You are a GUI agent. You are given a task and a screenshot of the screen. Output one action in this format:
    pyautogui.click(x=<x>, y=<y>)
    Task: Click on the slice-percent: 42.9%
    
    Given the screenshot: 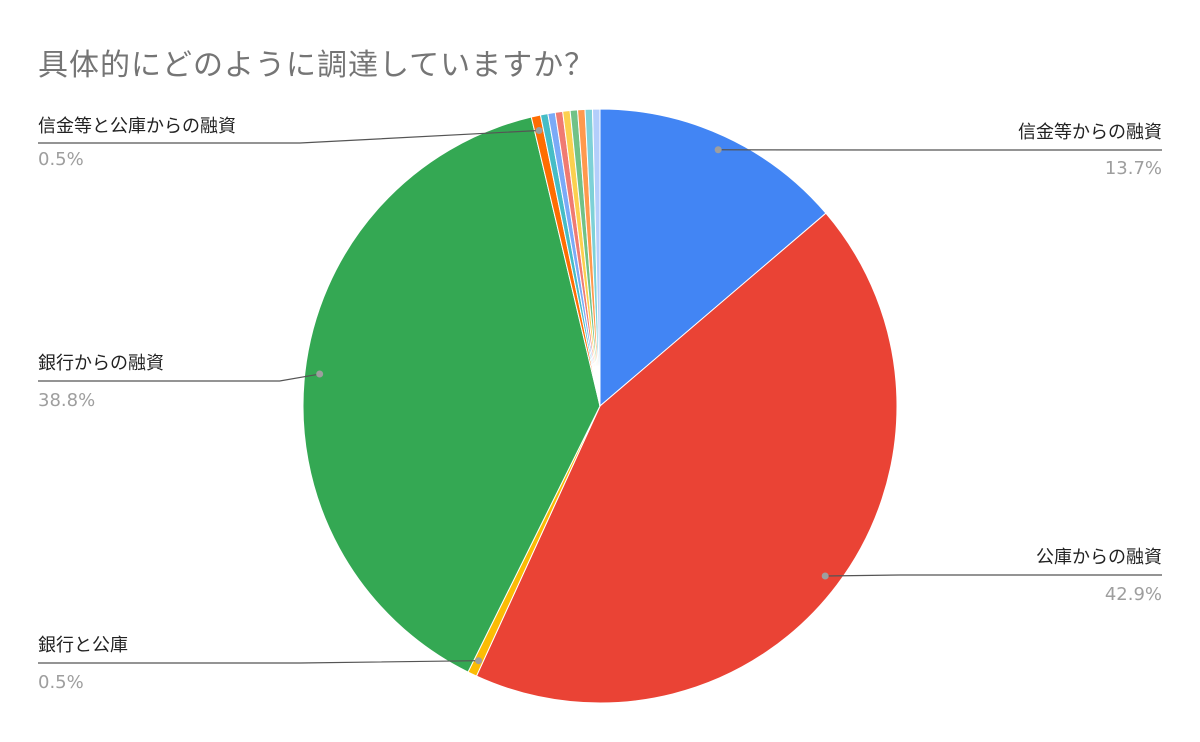 What is the action you would take?
    pyautogui.click(x=1133, y=594)
    